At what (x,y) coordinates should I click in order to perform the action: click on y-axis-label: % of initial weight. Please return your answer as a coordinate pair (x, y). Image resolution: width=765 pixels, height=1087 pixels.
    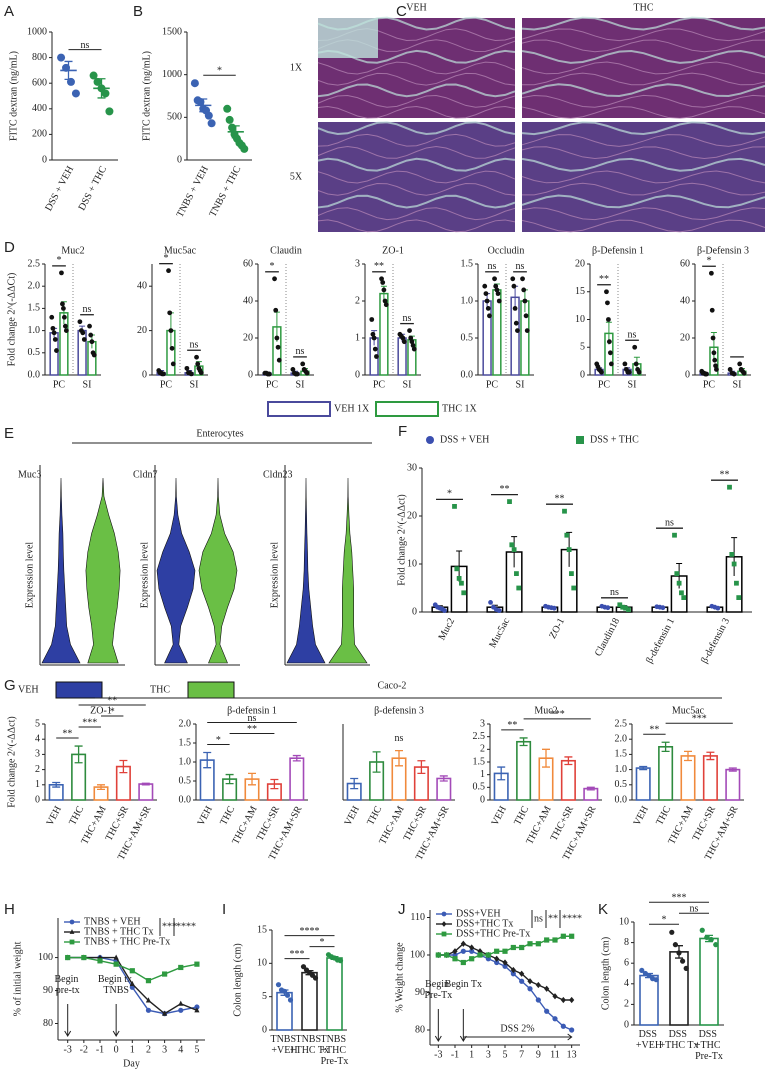
    Looking at the image, I should click on (17, 978).